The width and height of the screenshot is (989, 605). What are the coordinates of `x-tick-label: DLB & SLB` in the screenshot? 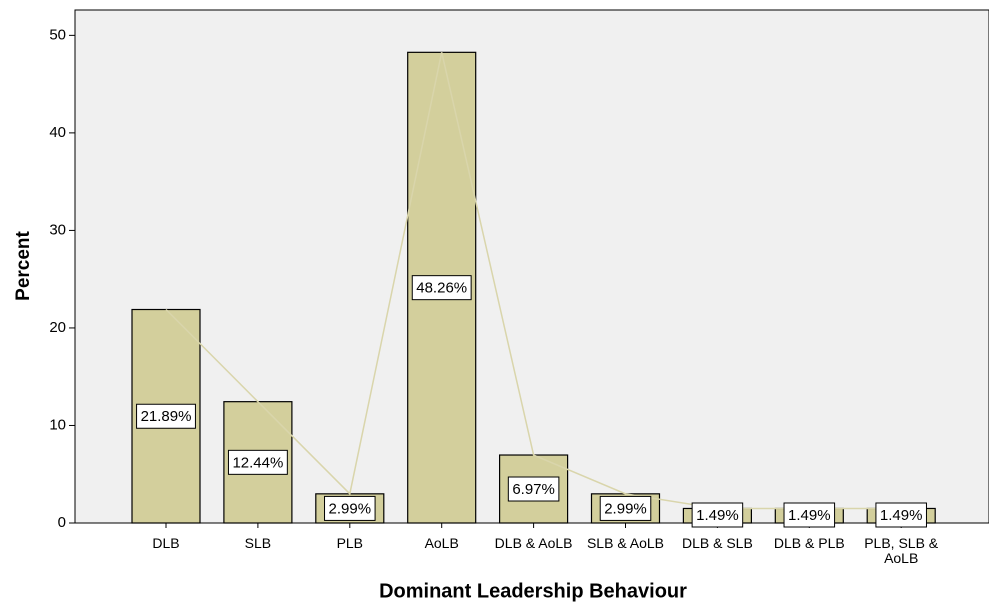 It's located at (717, 543).